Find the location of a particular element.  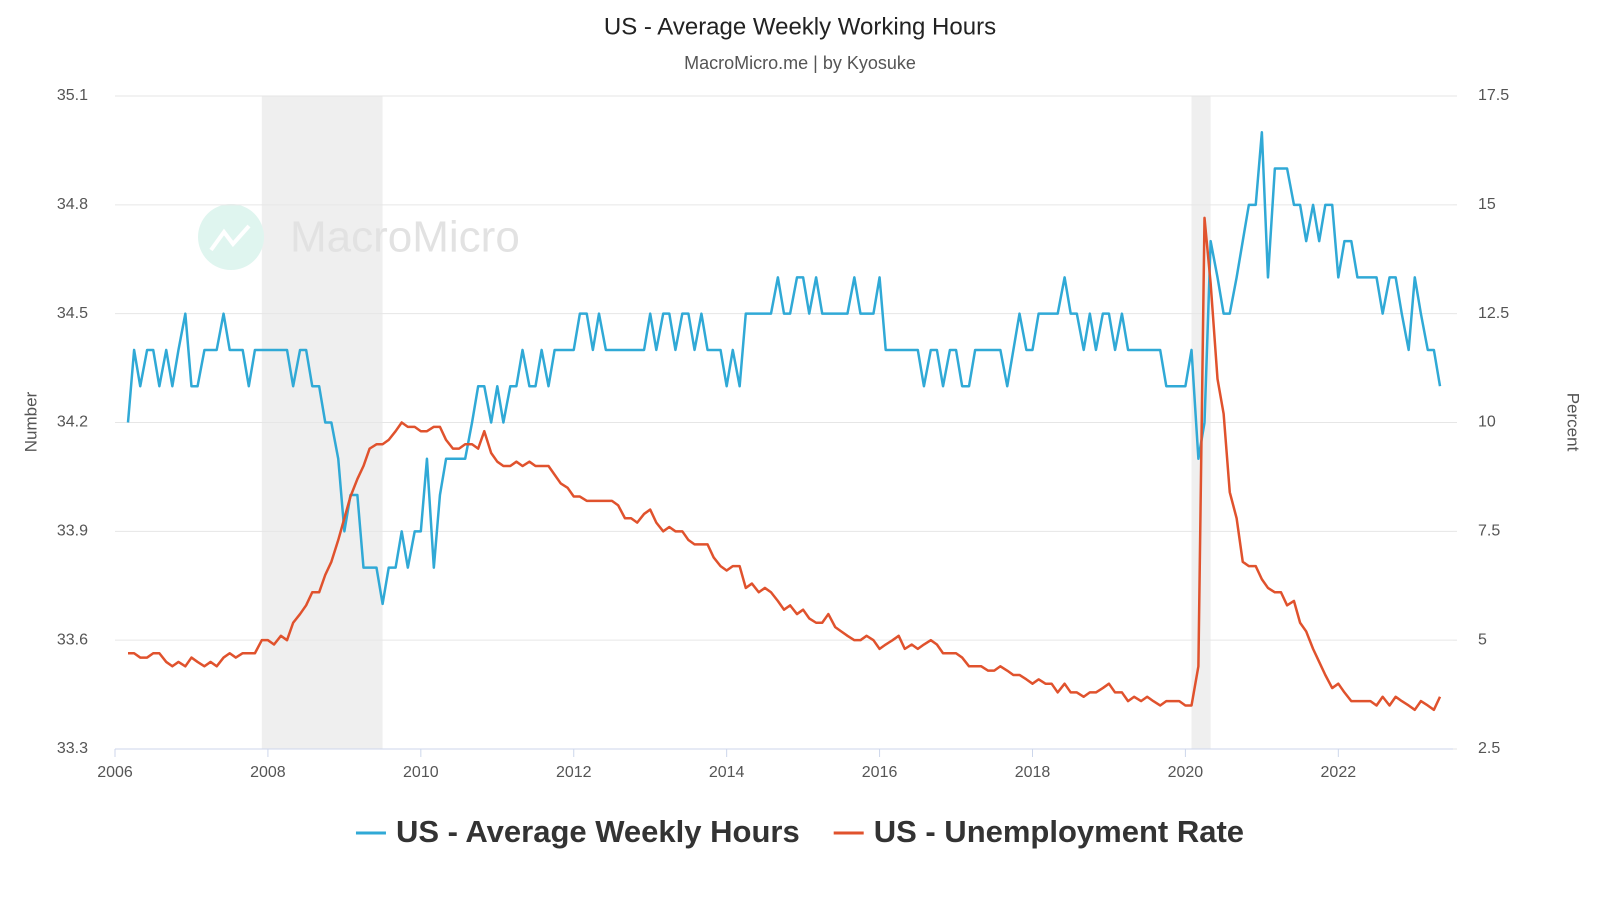

watermark-icon-glyph is located at coordinates (230, 238).